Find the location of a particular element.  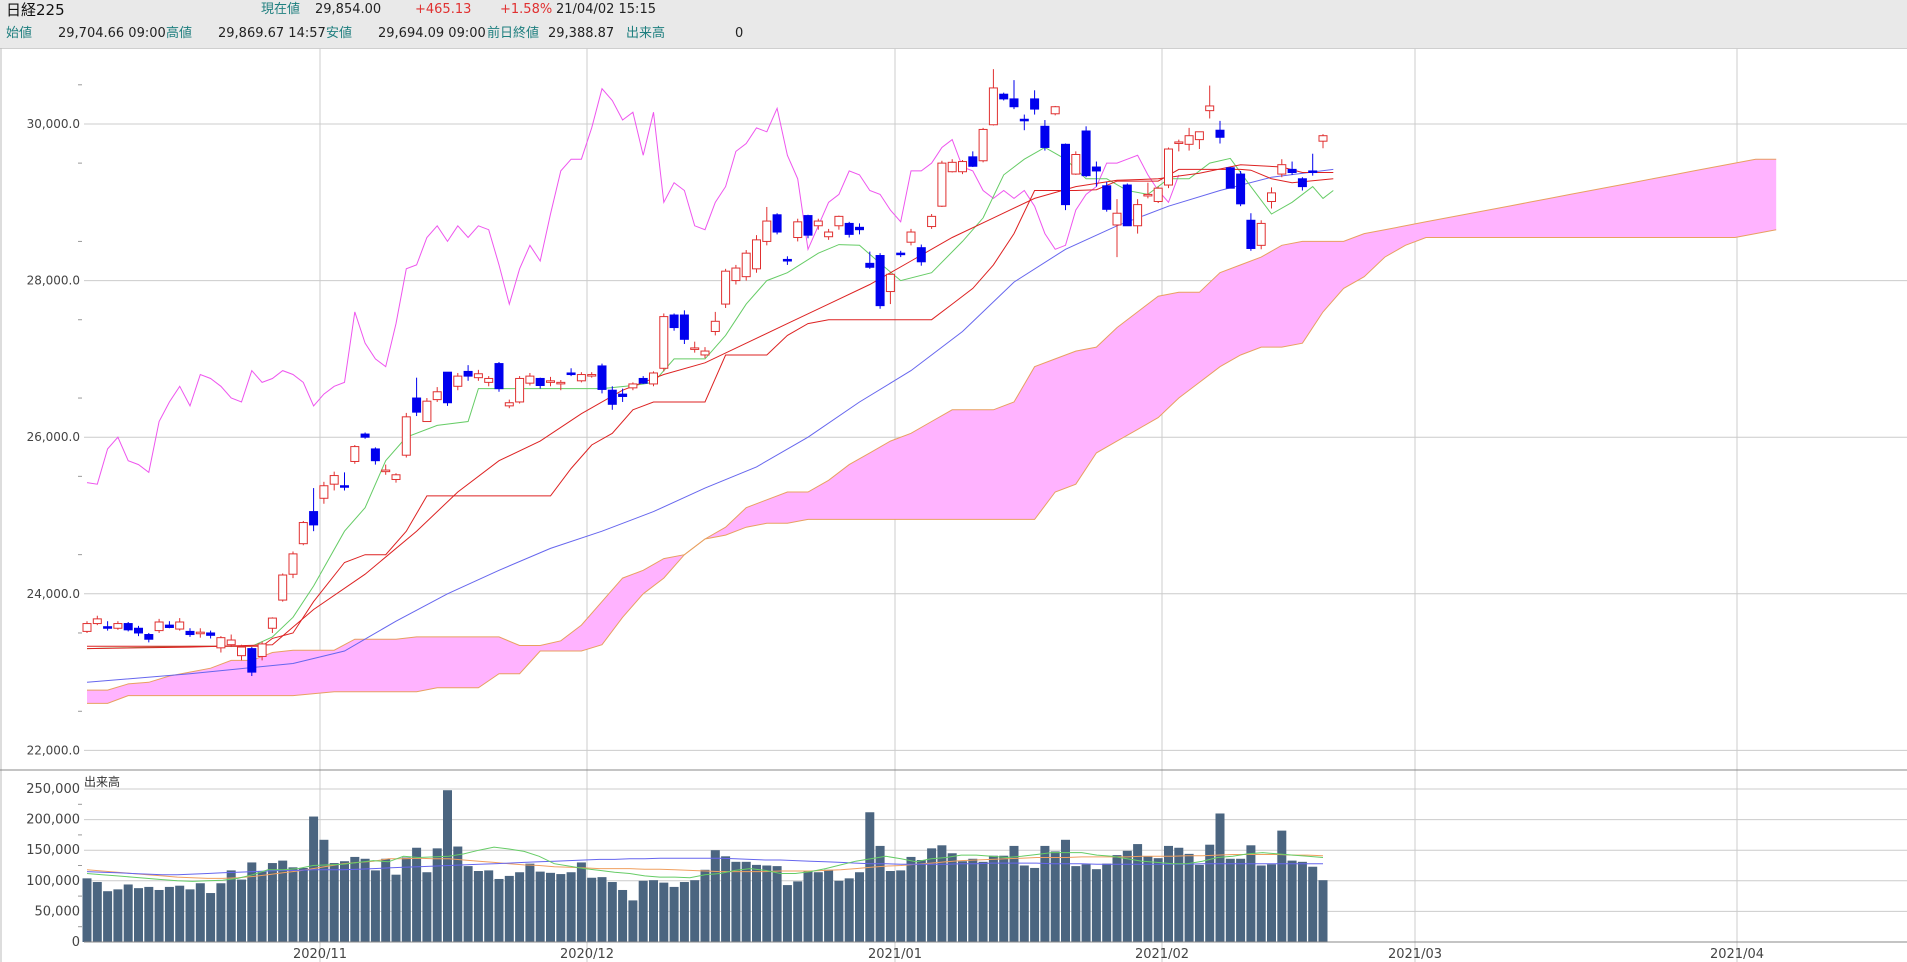

volume-axis-label: 250,000 is located at coordinates (53, 789).